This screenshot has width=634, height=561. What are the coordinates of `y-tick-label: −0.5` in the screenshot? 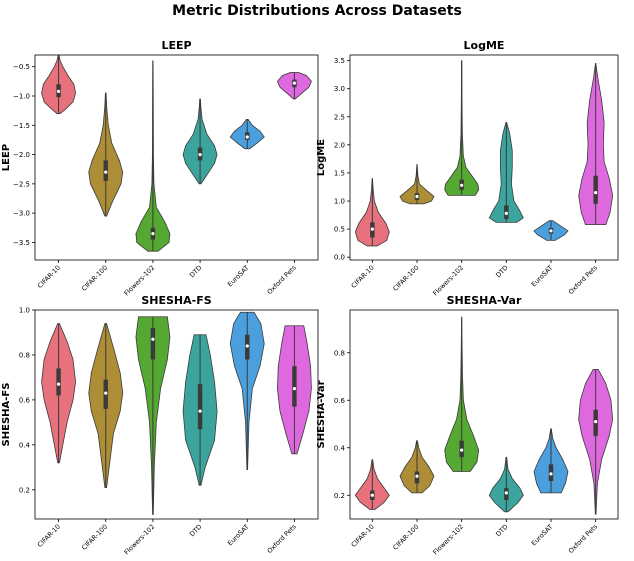 It's located at (21, 67).